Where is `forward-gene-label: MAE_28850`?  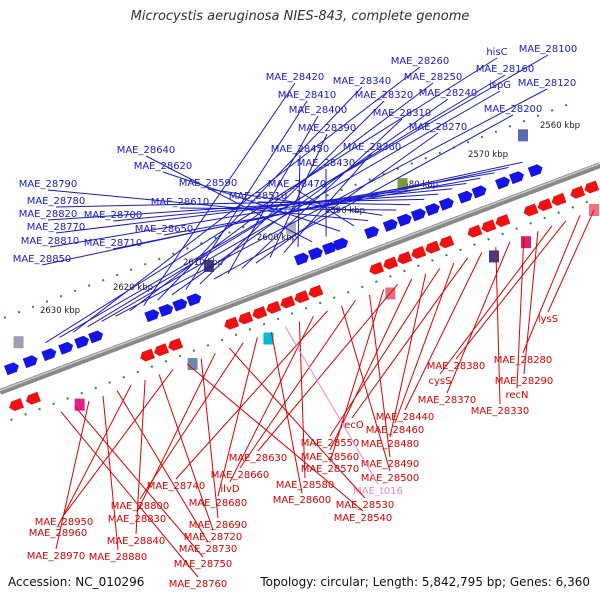 forward-gene-label: MAE_28850 is located at coordinates (42, 259).